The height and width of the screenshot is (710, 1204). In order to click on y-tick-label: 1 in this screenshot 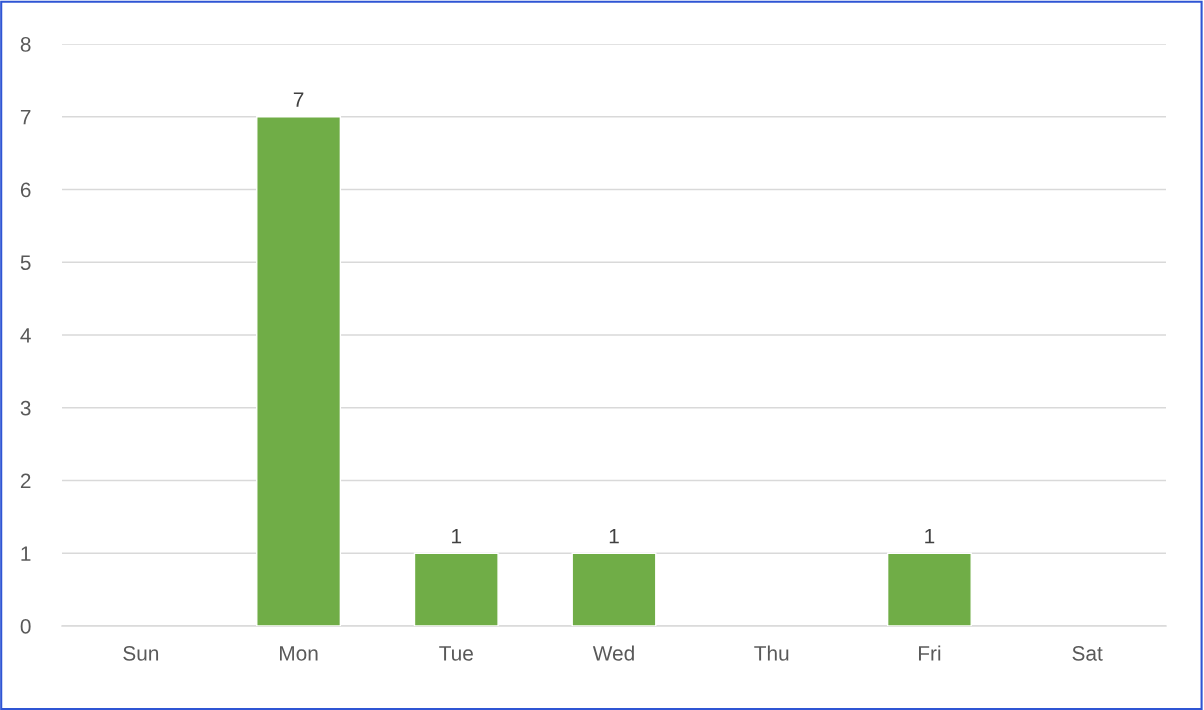, I will do `click(26, 553)`.